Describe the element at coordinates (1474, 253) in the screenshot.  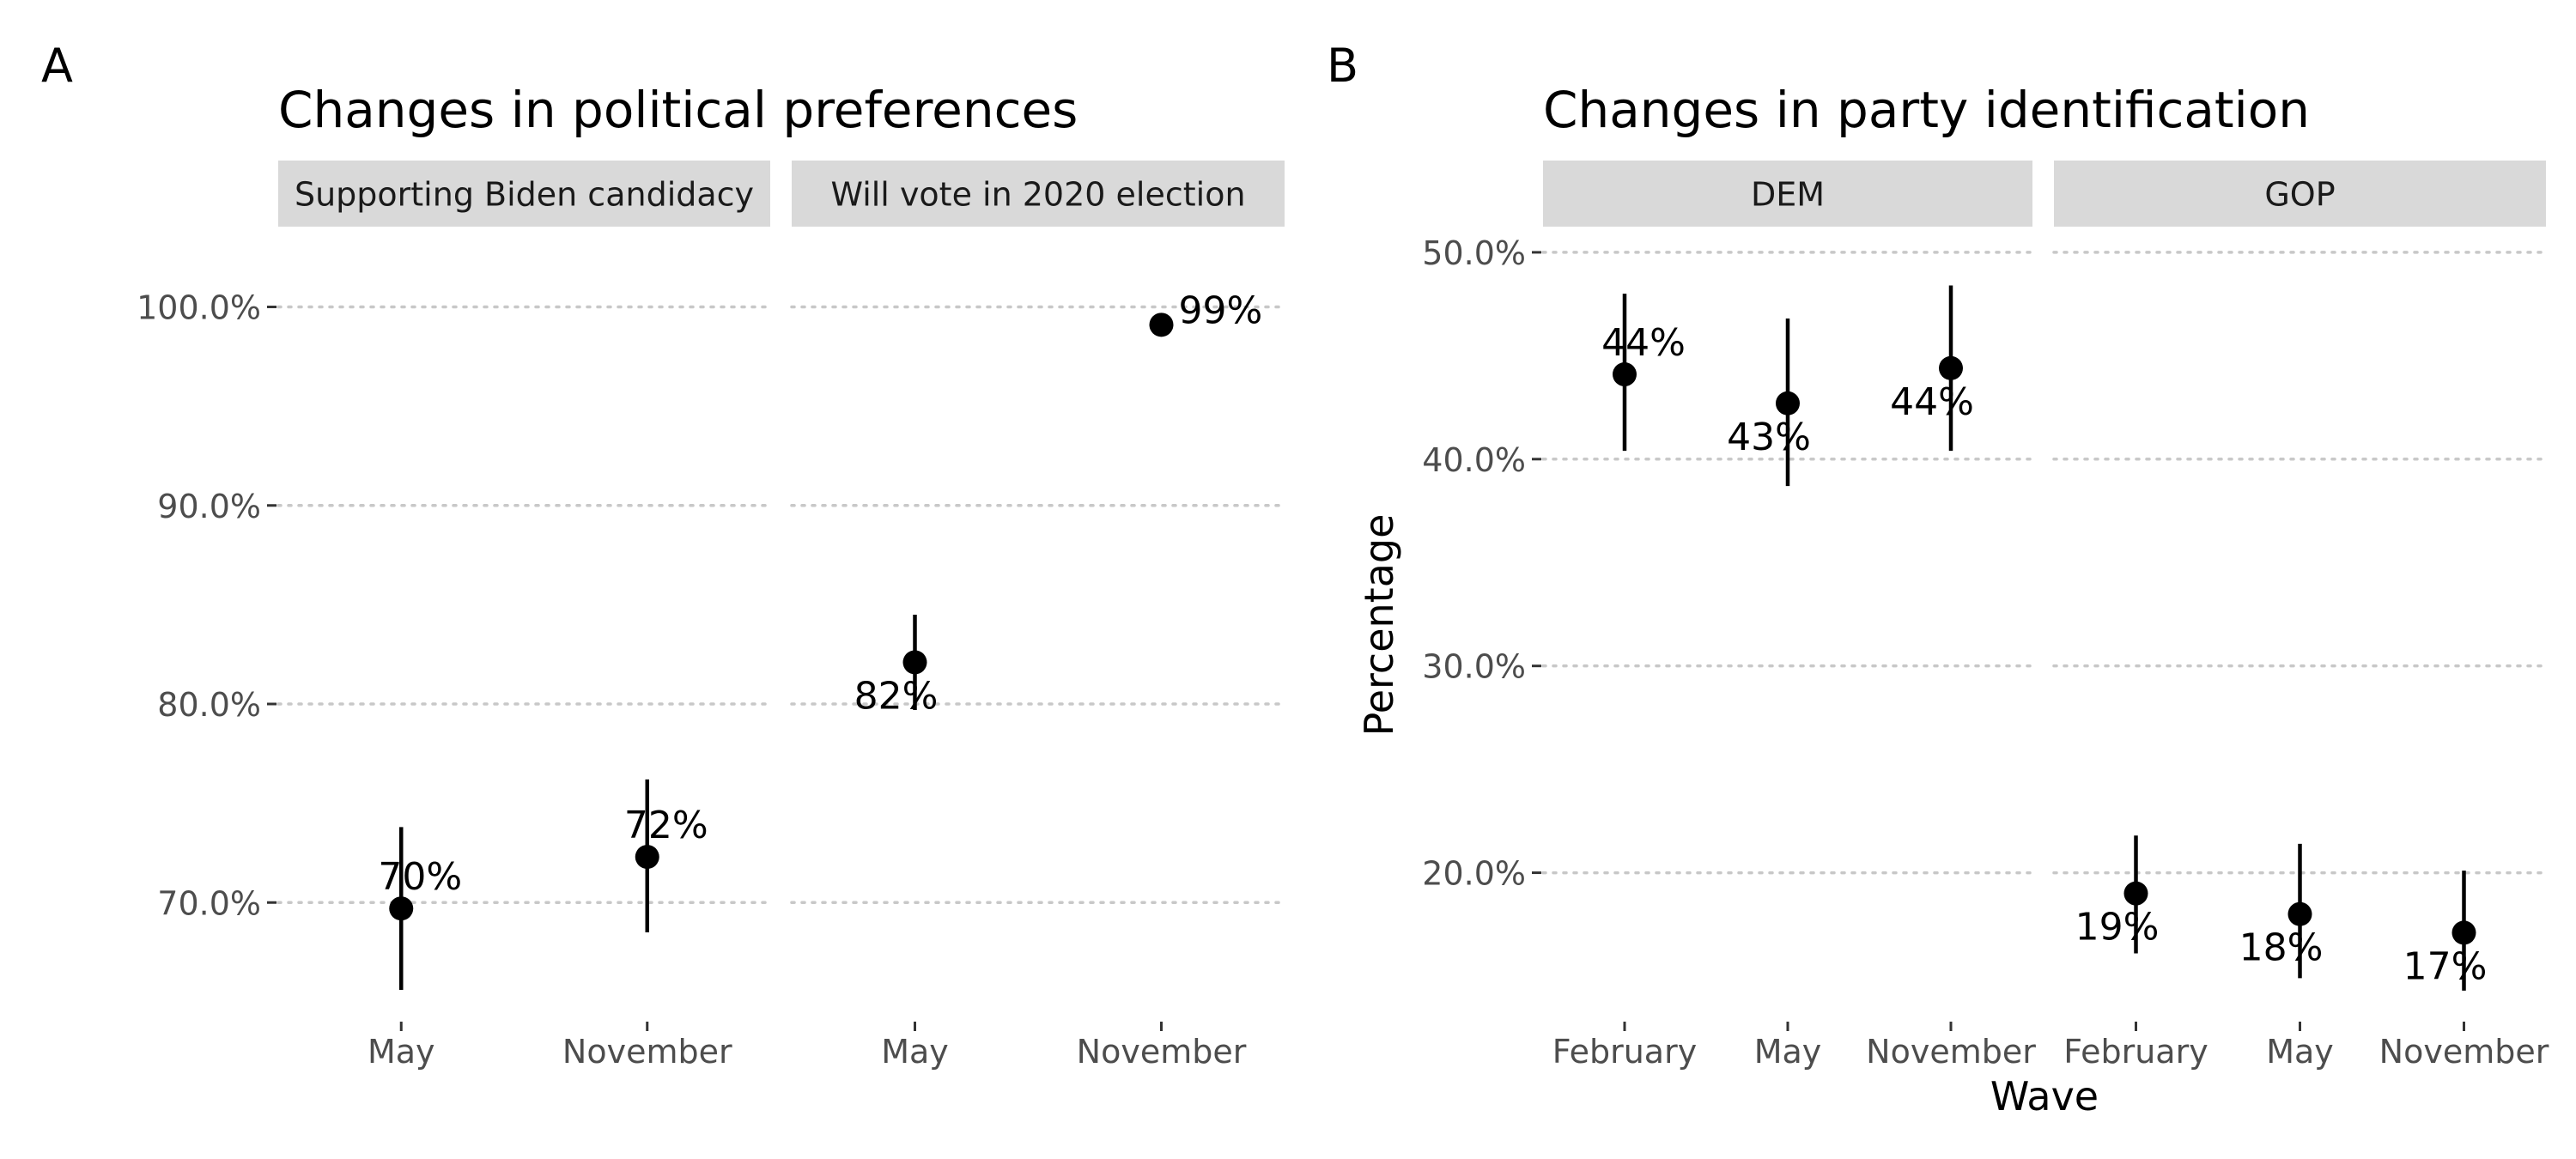
I see `y-tick-label: 50.0%` at that location.